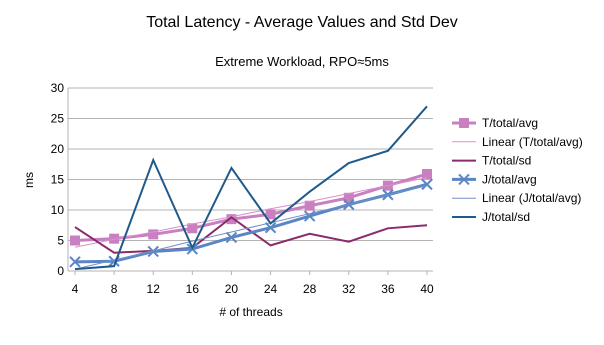 This screenshot has width=604, height=345. What do you see at coordinates (114, 289) in the screenshot?
I see `x-tick-label: 8` at bounding box center [114, 289].